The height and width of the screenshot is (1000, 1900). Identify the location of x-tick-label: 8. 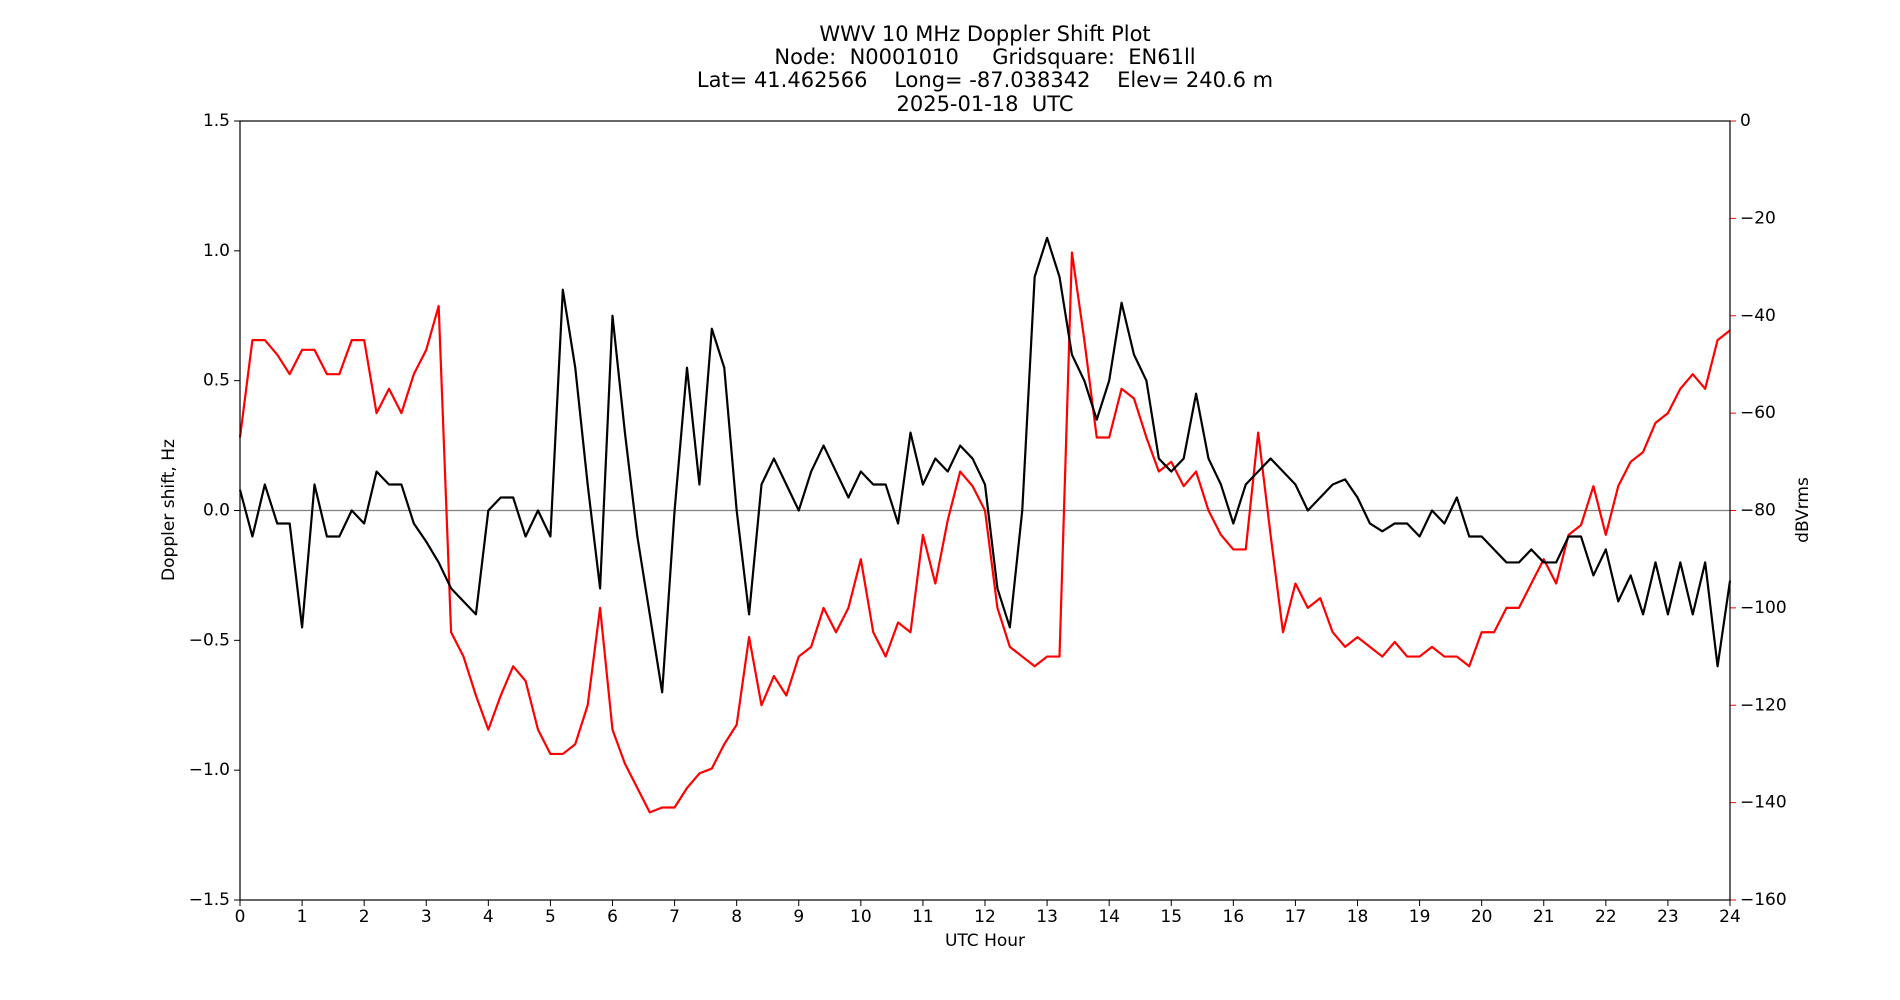
(736, 917).